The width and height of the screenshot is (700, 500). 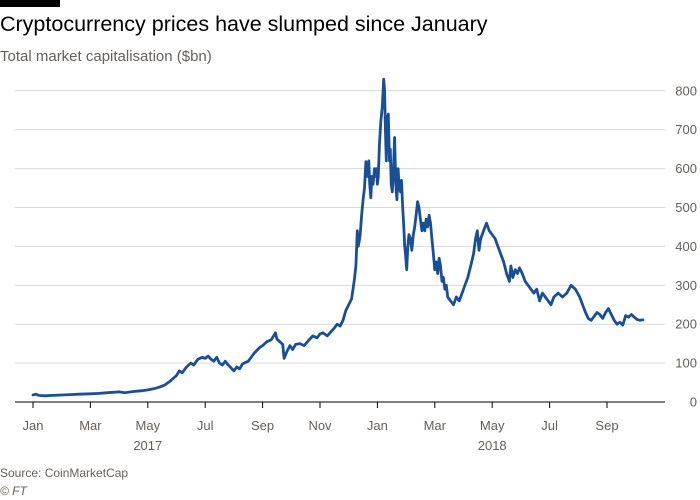 I want to click on source-note: Source: CoinMarketCap, so click(x=64, y=473).